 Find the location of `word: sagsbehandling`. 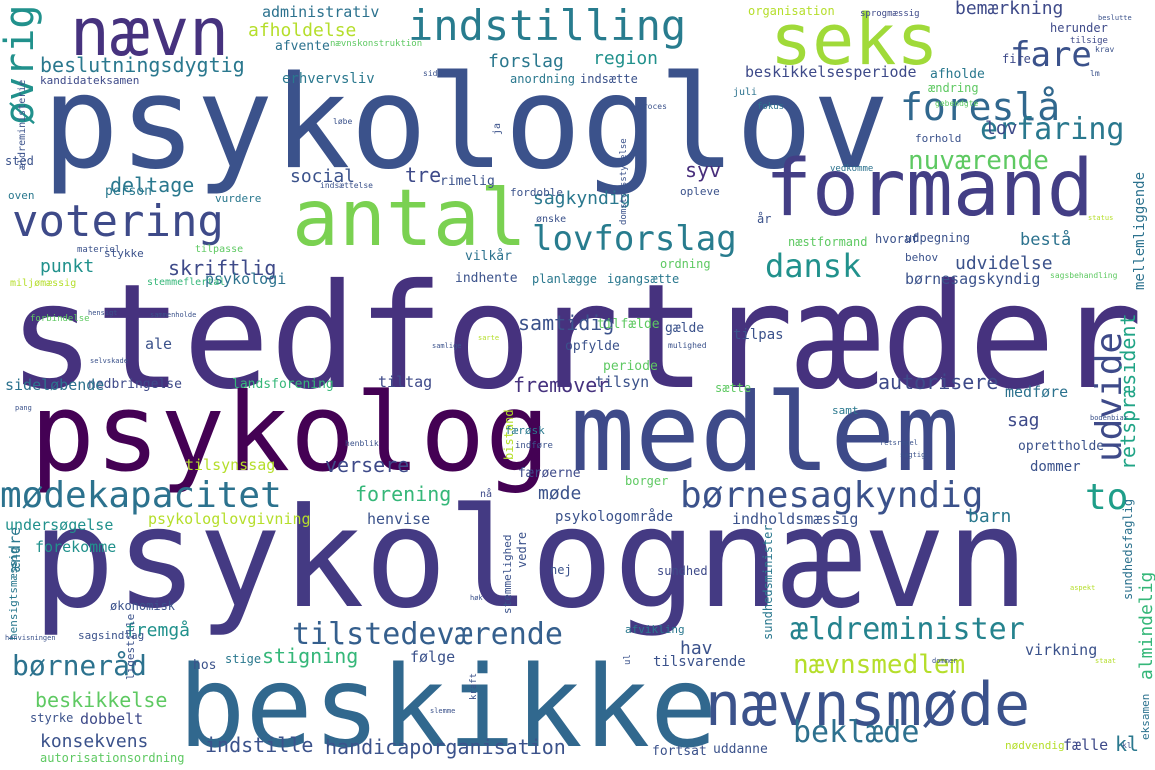

word: sagsbehandling is located at coordinates (1084, 275).